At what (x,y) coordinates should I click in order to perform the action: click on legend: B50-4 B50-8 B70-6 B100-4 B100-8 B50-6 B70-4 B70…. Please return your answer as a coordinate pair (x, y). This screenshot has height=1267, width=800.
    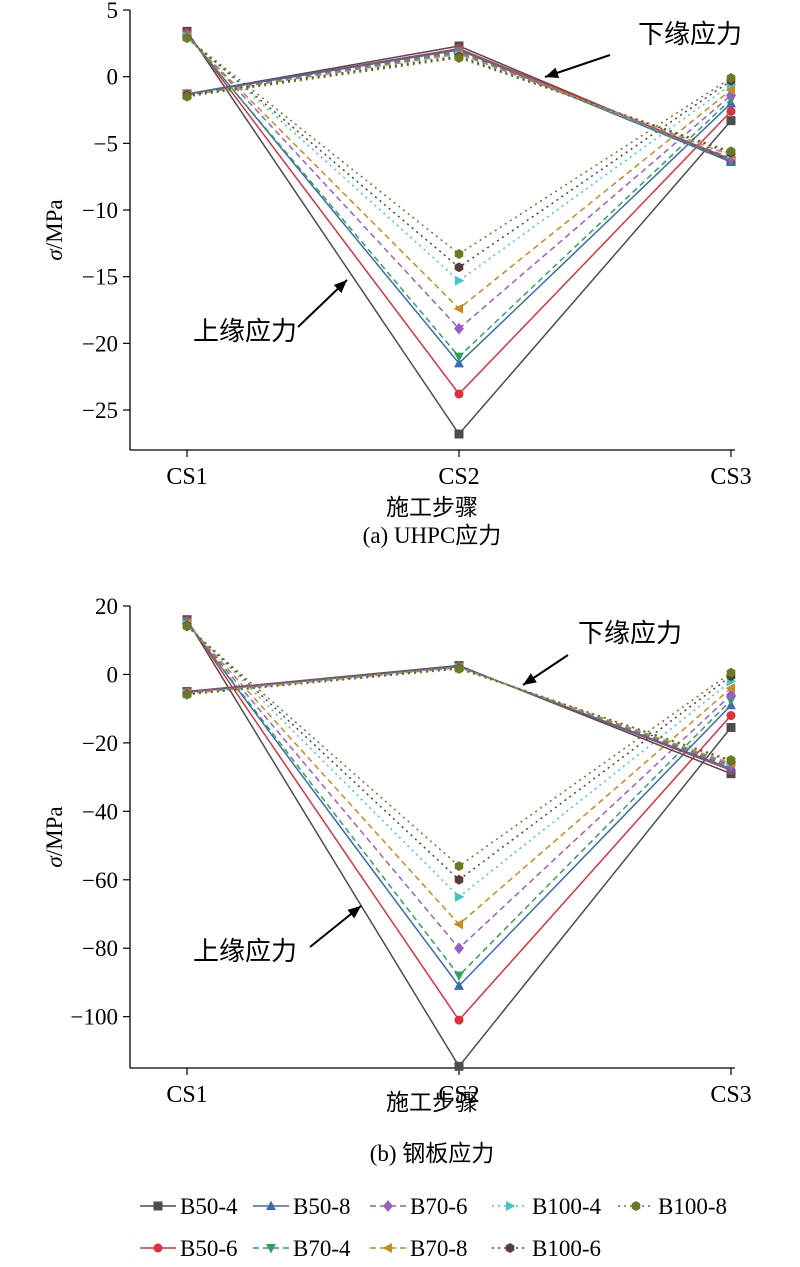
    Looking at the image, I should click on (433, 1227).